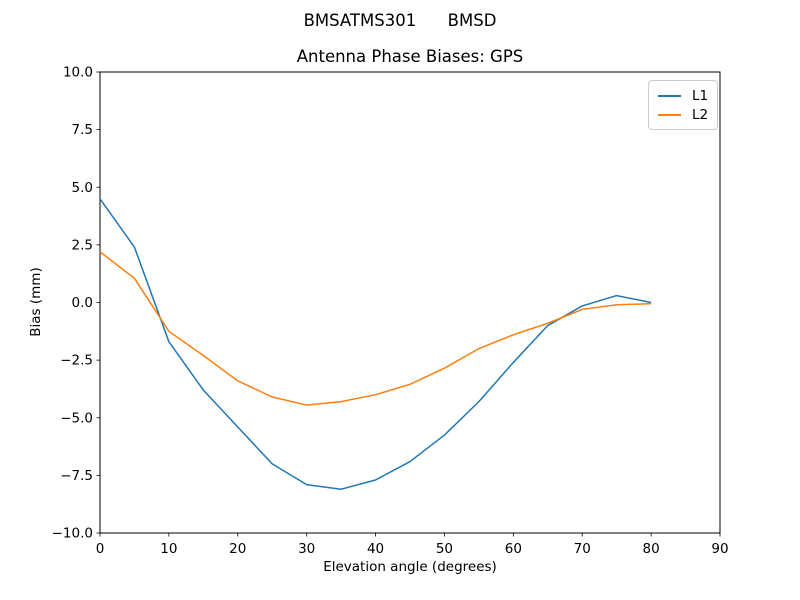 The height and width of the screenshot is (600, 800). What do you see at coordinates (82, 130) in the screenshot?
I see `y-tick-label: 7.5` at bounding box center [82, 130].